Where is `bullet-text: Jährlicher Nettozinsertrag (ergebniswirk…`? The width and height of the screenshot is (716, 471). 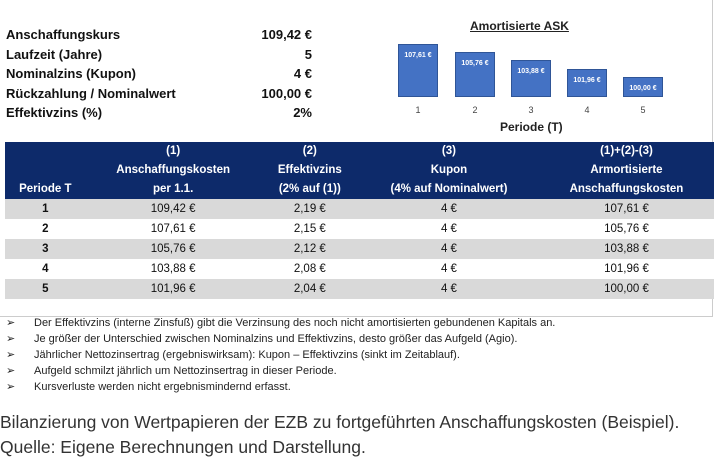 bullet-text: Jährlicher Nettozinsertrag (ergebniswirk… is located at coordinates (247, 355).